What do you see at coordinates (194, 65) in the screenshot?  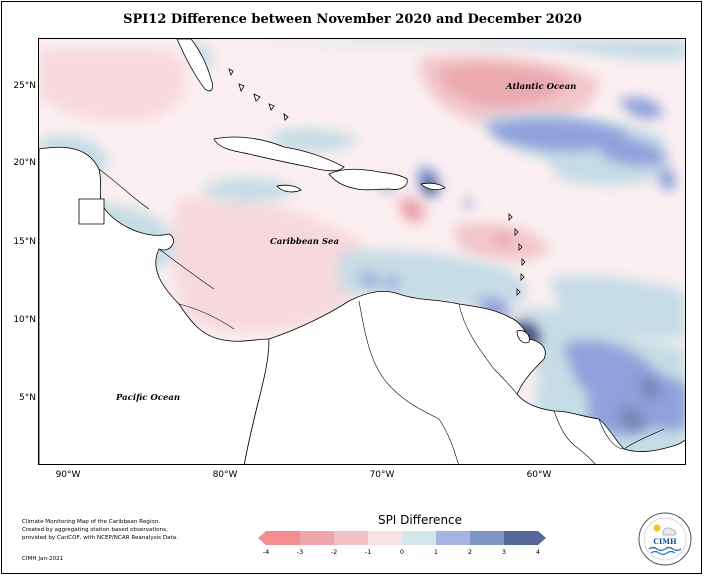 I see `florida` at bounding box center [194, 65].